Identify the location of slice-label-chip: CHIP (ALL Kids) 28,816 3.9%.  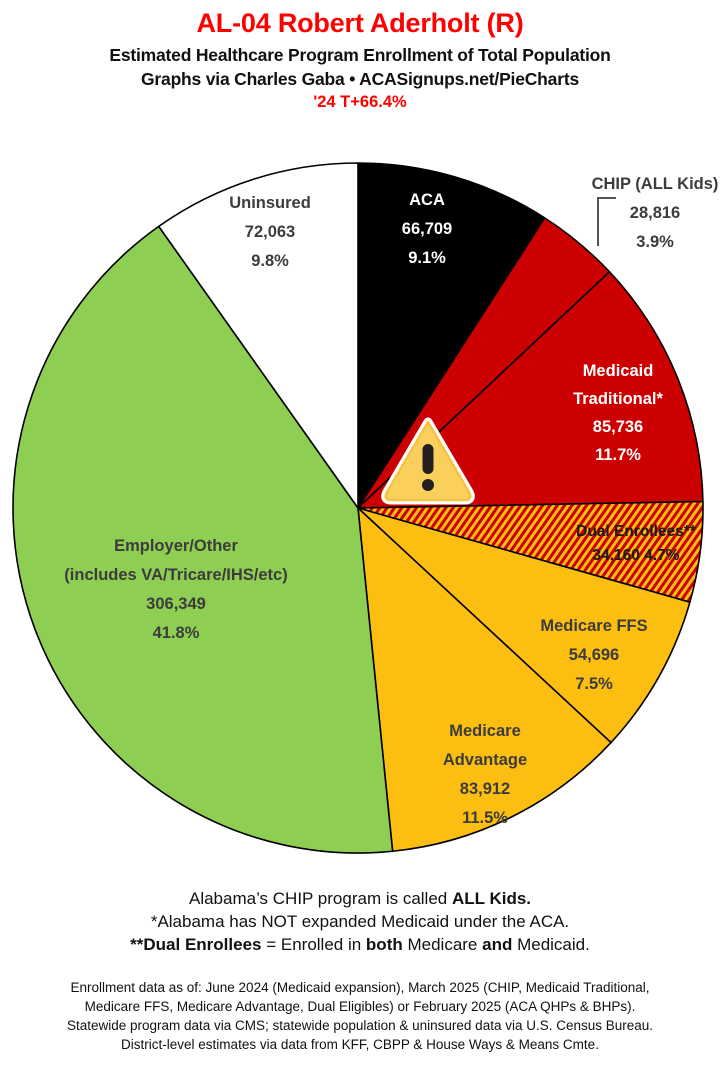
(655, 213).